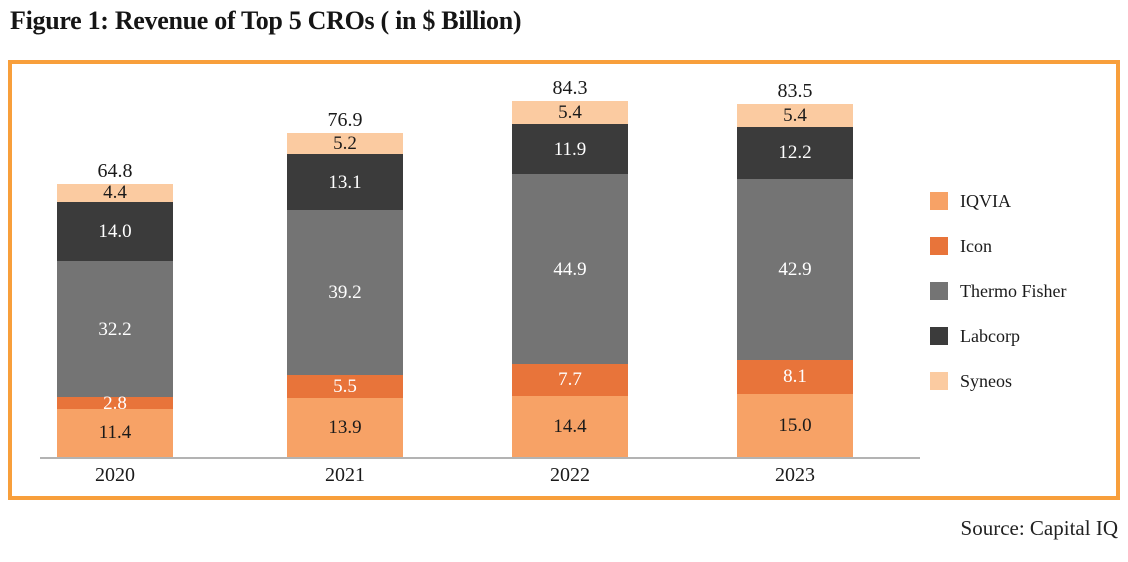 This screenshot has width=1128, height=562. I want to click on segment-value-label: 15.0, so click(795, 425).